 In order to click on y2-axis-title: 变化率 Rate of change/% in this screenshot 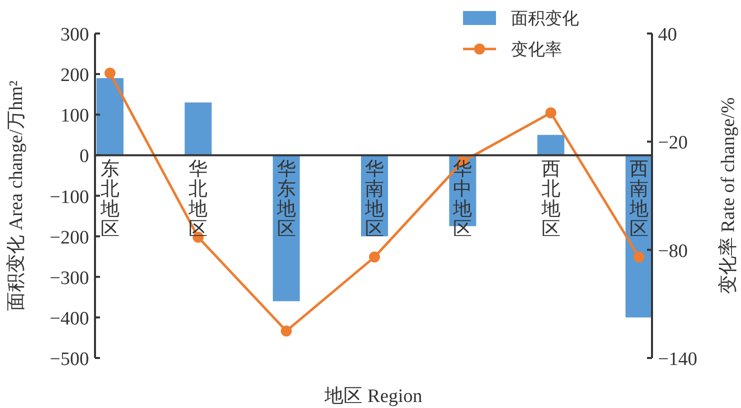, I will do `click(728, 195)`.